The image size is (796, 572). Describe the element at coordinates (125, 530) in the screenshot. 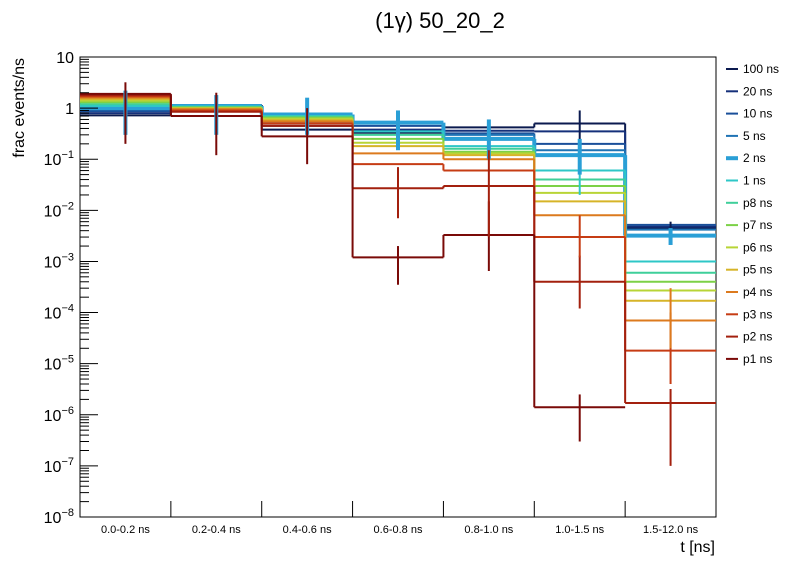

I see `x-tick-label: 0.0-0.2 ns` at that location.